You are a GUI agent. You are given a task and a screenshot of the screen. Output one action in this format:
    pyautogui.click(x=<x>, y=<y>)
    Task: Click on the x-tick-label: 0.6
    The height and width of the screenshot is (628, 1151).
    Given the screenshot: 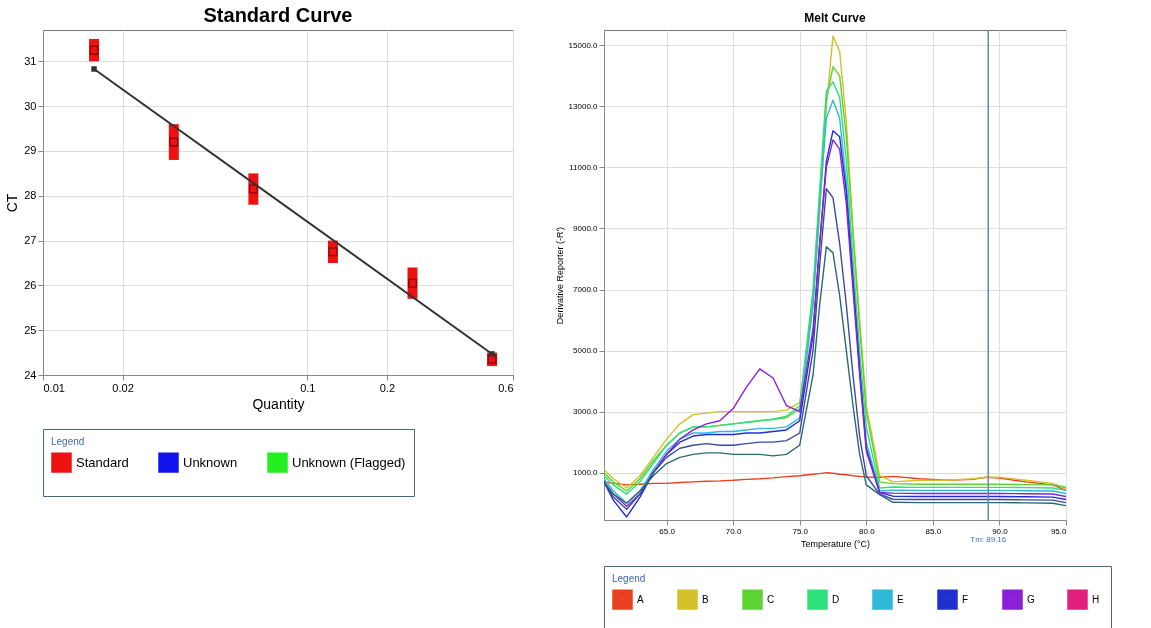 What is the action you would take?
    pyautogui.click(x=506, y=387)
    